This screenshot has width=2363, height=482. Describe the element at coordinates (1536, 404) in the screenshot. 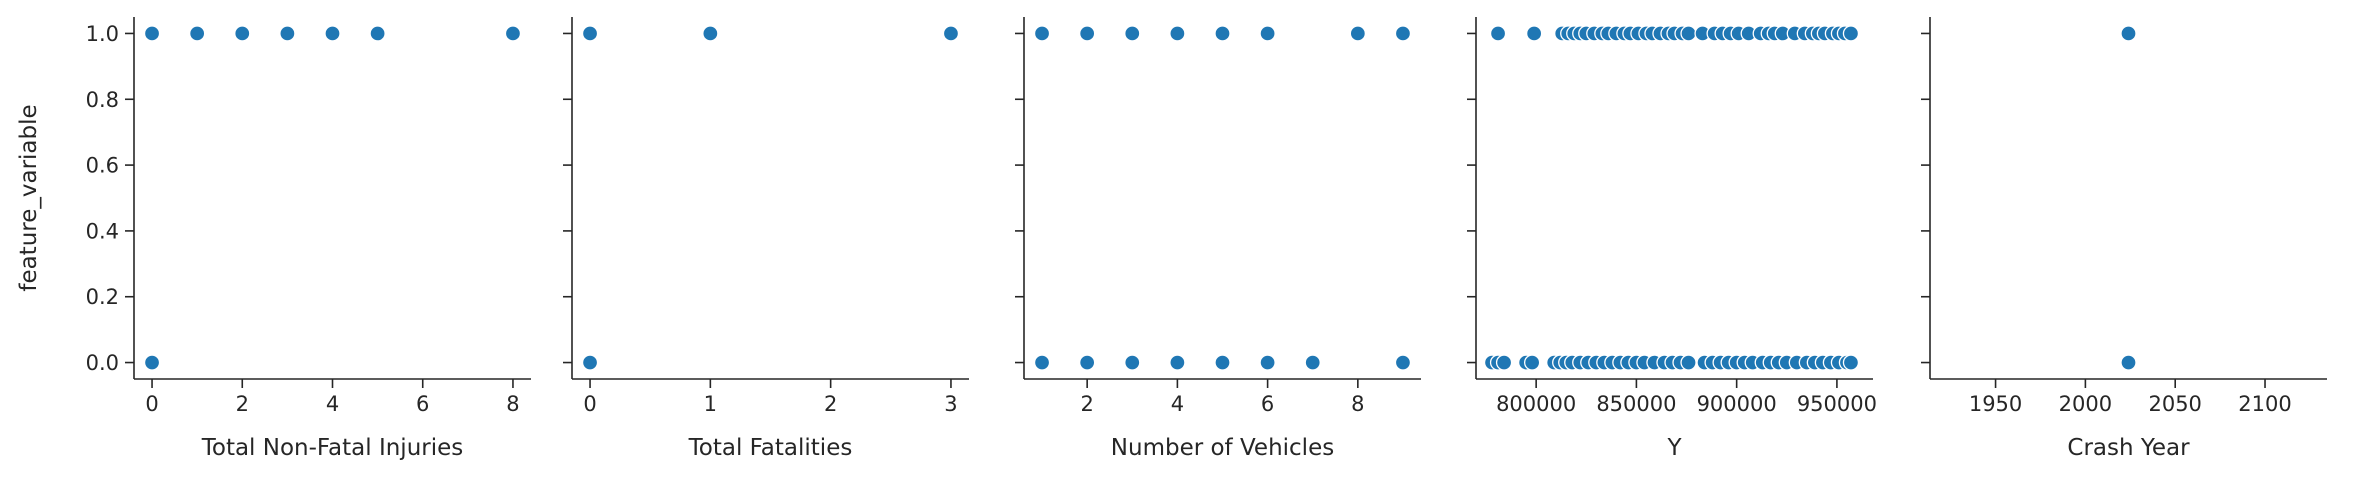

I see `x-tick-label: 800000` at that location.